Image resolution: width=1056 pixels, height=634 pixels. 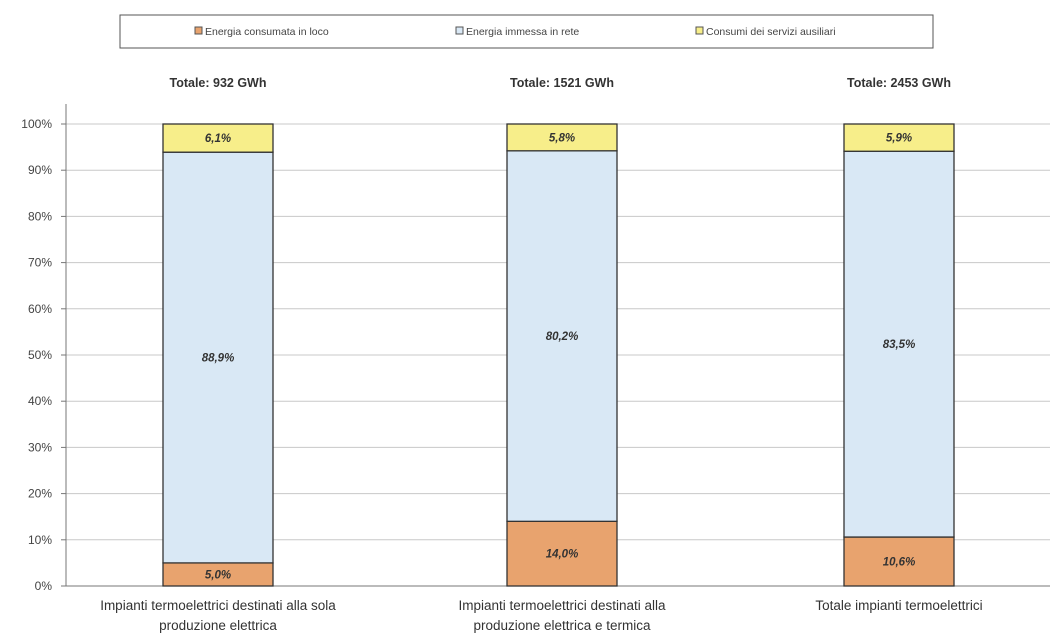 I want to click on total-label: Totale: 2453 GWh, so click(x=899, y=83).